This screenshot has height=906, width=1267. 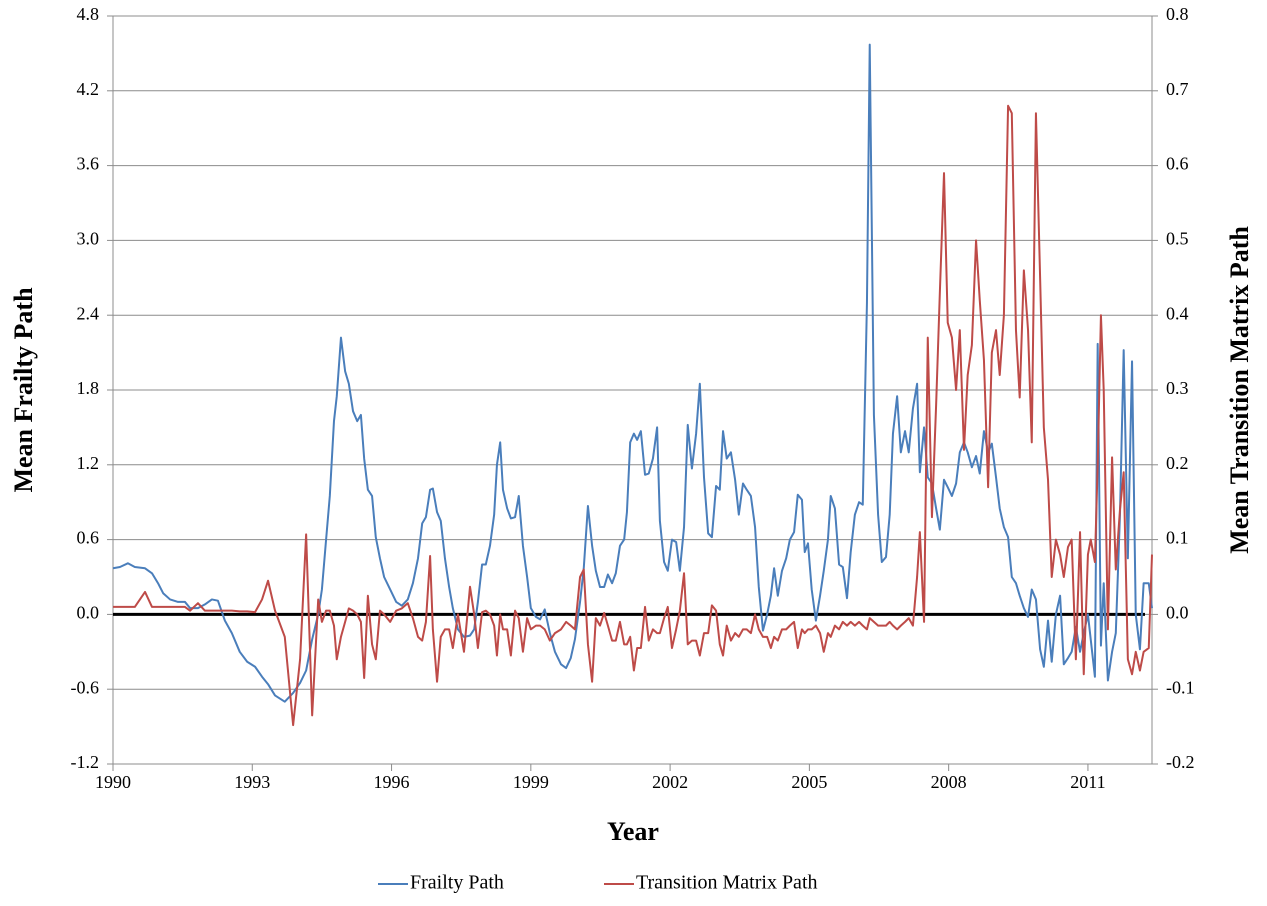 I want to click on legend-text: Transition Matrix Path, so click(x=727, y=883).